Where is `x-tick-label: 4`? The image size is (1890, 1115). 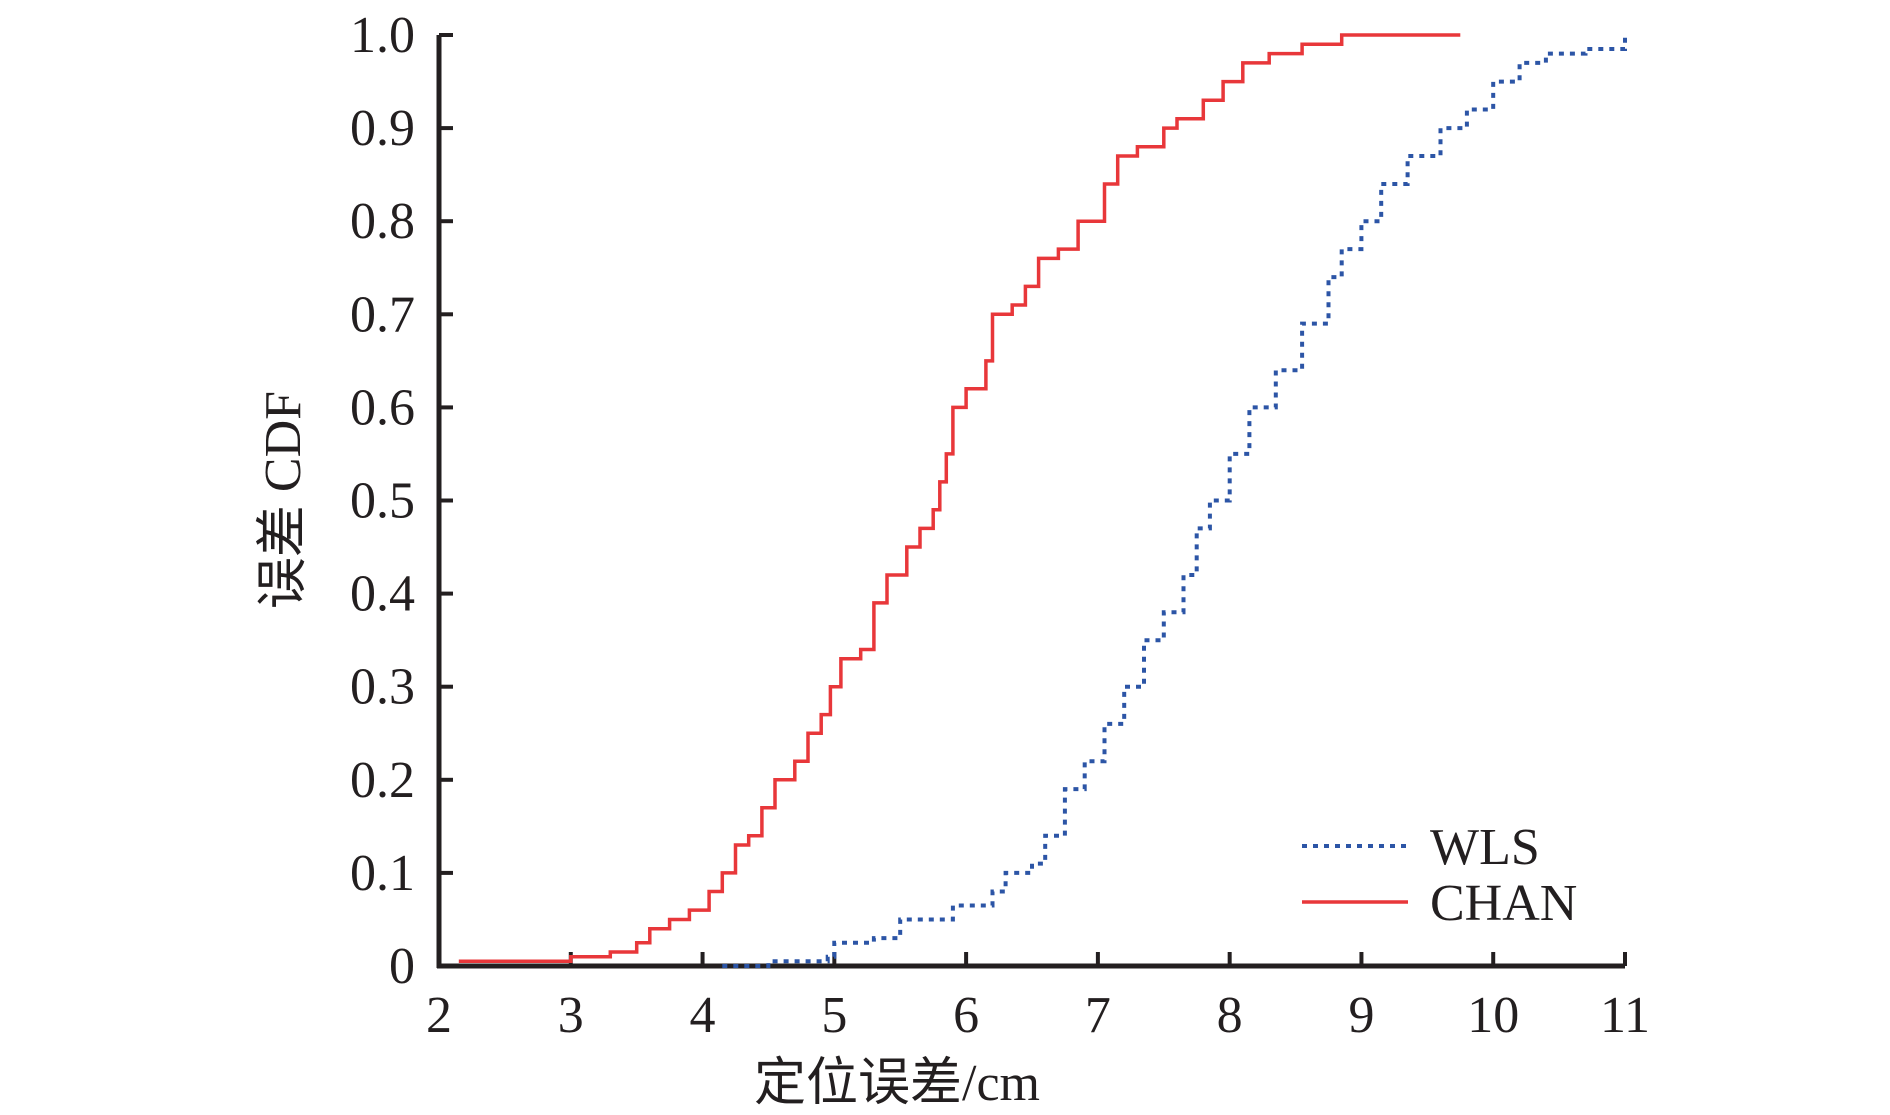
x-tick-label: 4 is located at coordinates (703, 1015).